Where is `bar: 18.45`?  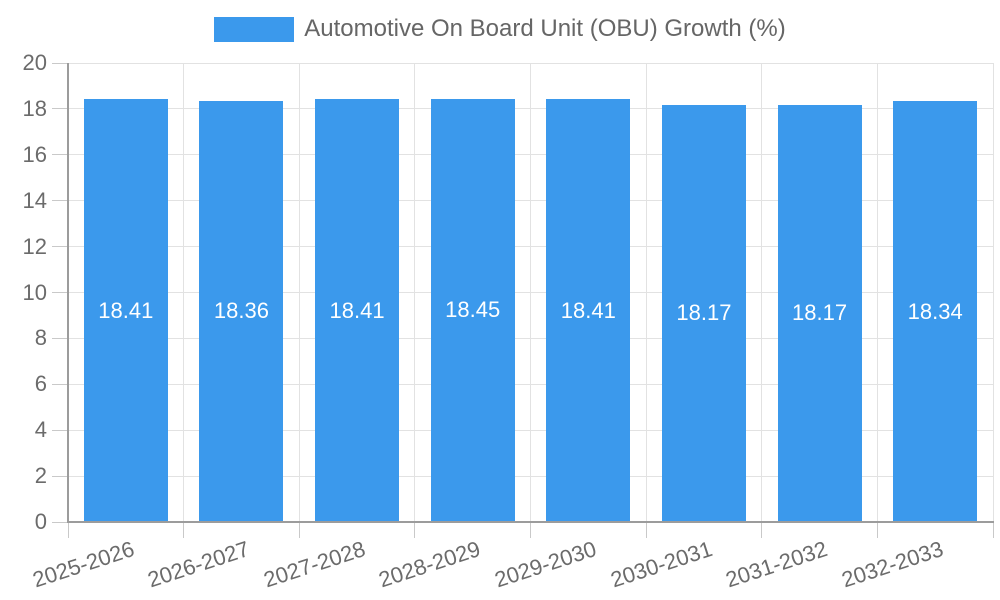 bar: 18.45 is located at coordinates (472, 310).